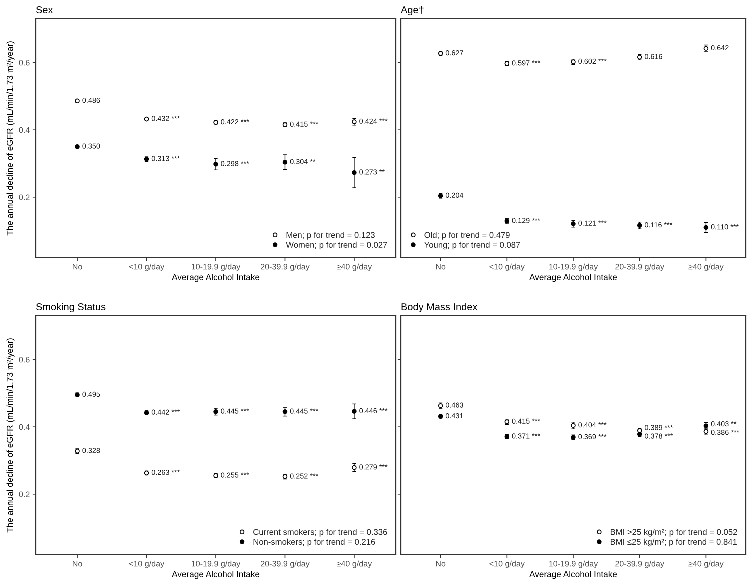  What do you see at coordinates (412, 11) in the screenshot?
I see `chart-title: Age†` at bounding box center [412, 11].